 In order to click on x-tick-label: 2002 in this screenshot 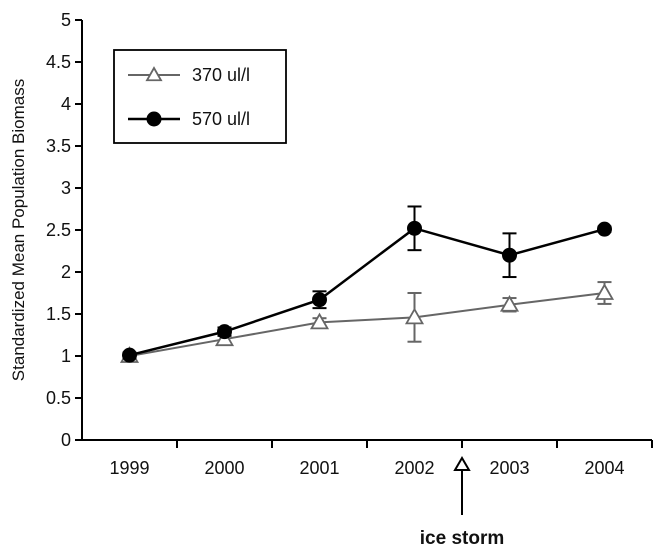, I will do `click(414, 468)`.